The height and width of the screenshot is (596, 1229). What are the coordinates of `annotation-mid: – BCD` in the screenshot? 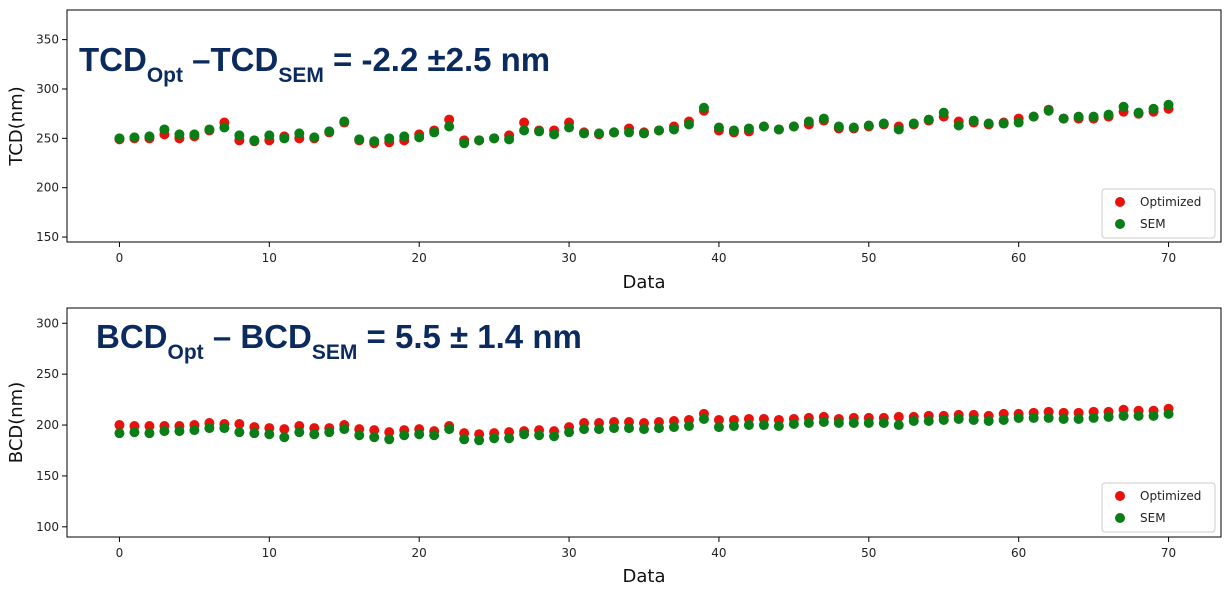 It's located at (258, 336).